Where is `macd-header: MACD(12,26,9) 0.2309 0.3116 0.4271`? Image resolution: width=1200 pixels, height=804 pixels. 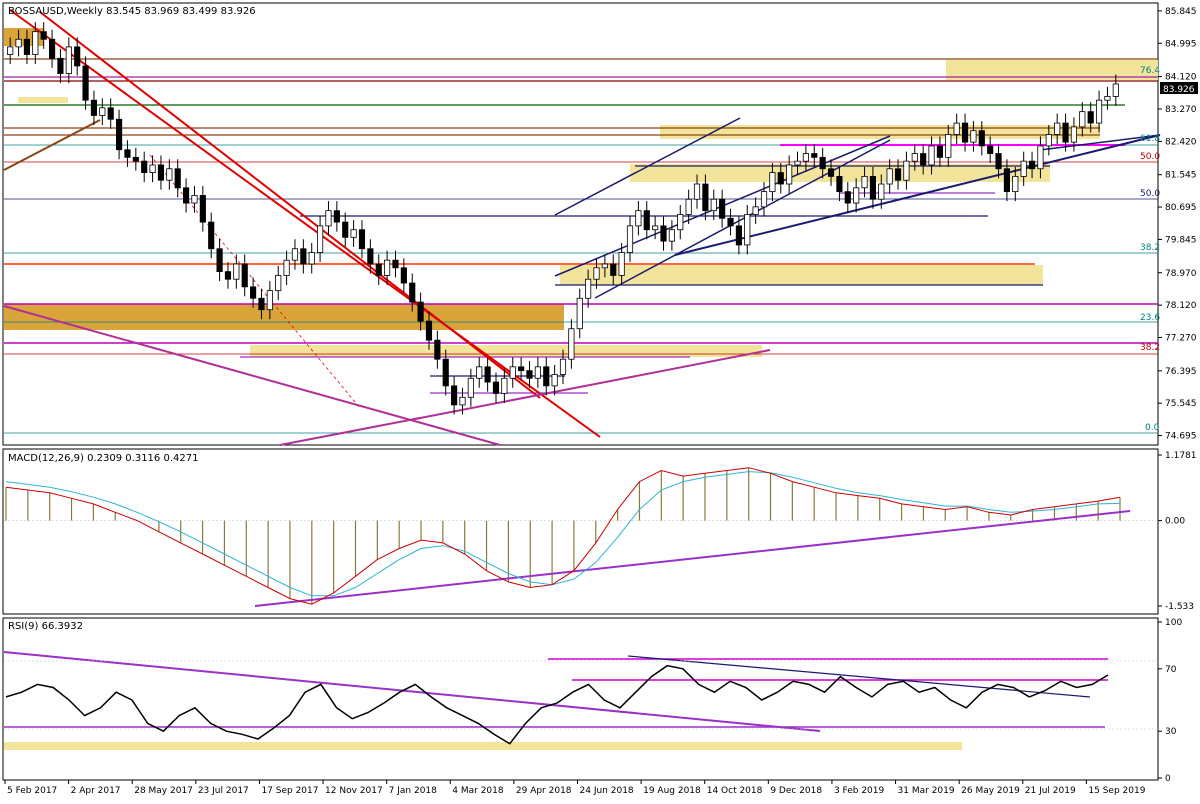
macd-header: MACD(12,26,9) 0.2309 0.3116 0.4271 is located at coordinates (103, 458).